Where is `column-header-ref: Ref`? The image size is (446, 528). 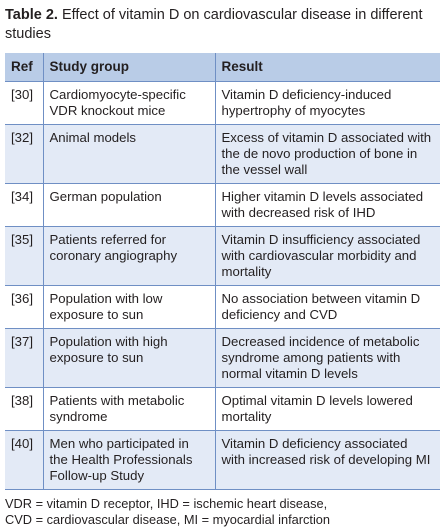 column-header-ref: Ref is located at coordinates (24, 67).